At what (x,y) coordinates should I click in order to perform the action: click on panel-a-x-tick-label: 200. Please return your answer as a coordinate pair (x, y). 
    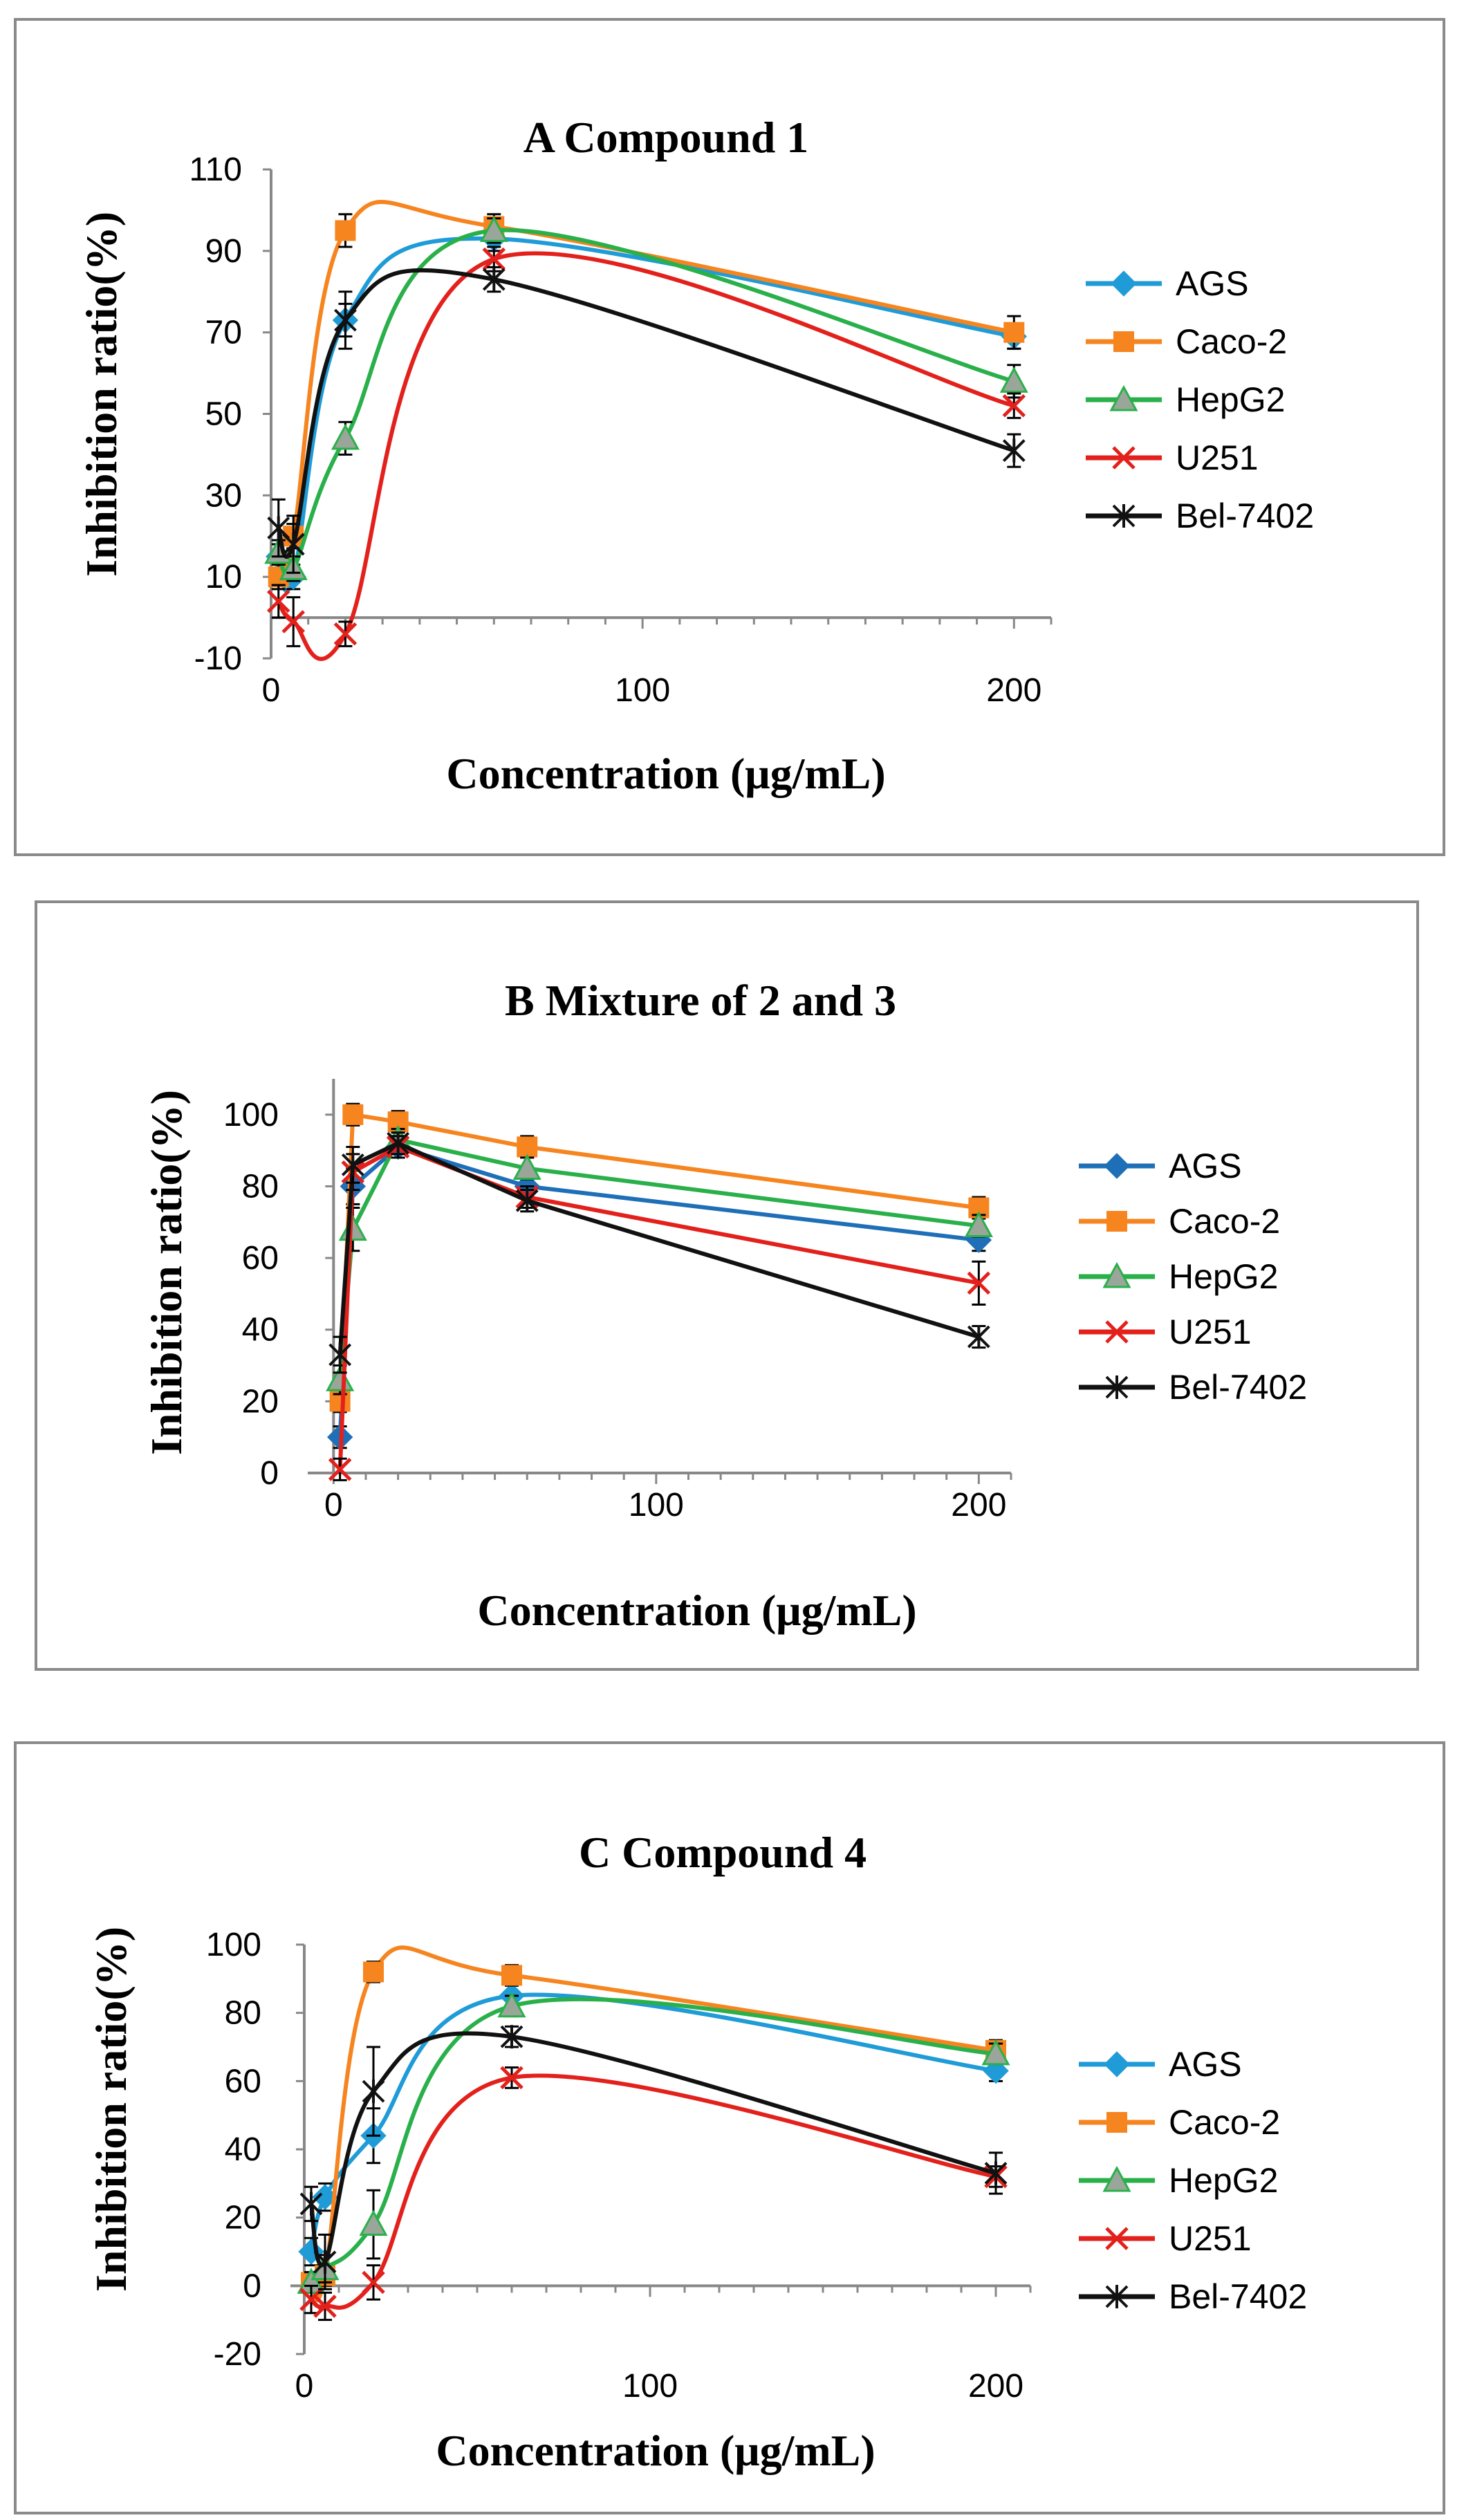
    Looking at the image, I should click on (1013, 690).